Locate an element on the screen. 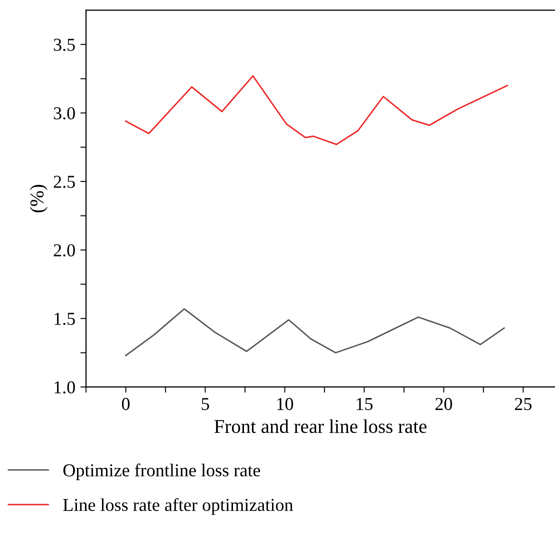  y-tick-label: 2.0 is located at coordinates (64, 250).